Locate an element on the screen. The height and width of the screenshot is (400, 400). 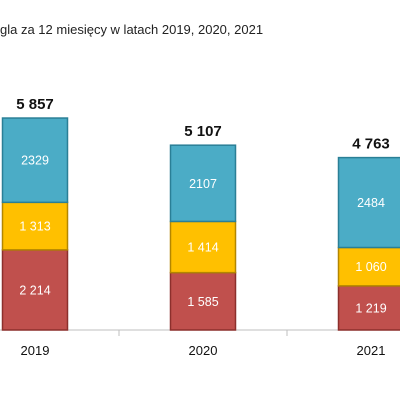
x-tick-label: 2019 is located at coordinates (35, 350).